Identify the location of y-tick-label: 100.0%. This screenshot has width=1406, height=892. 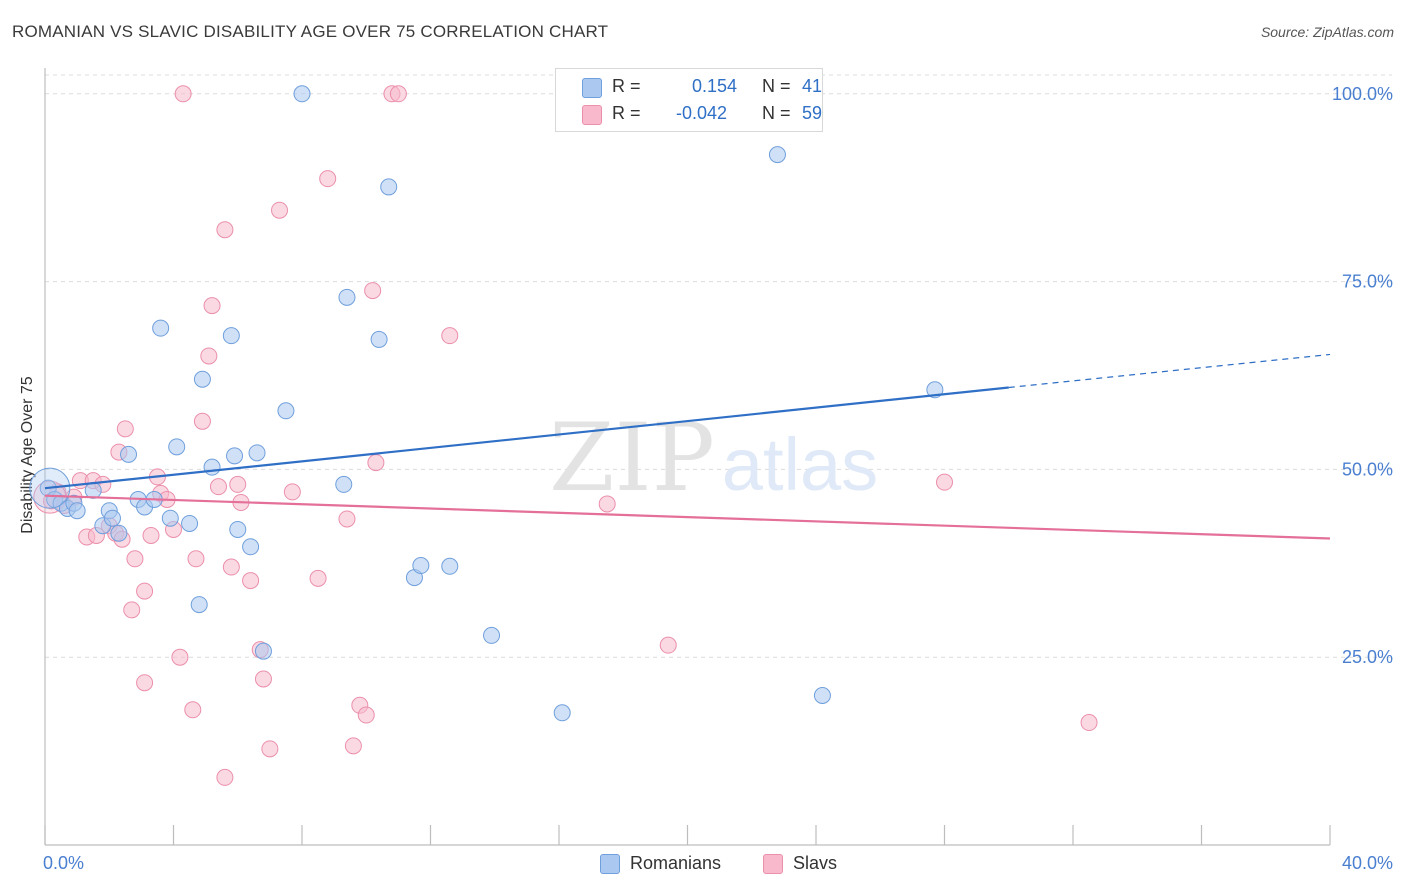
(1362, 94).